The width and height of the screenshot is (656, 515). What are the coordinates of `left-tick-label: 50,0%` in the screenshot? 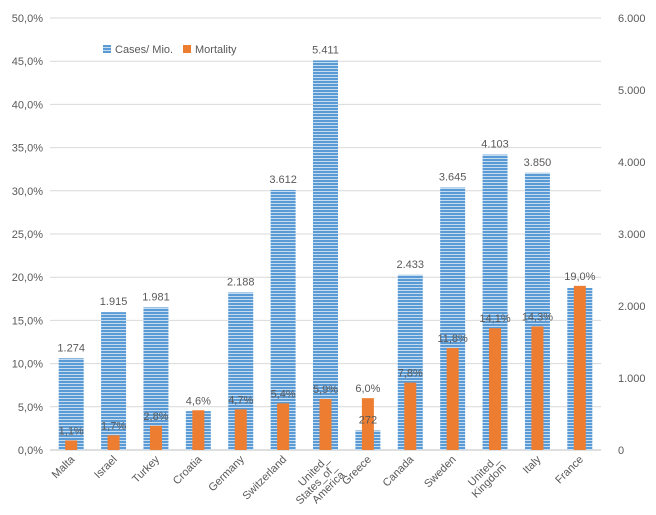 It's located at (27, 19).